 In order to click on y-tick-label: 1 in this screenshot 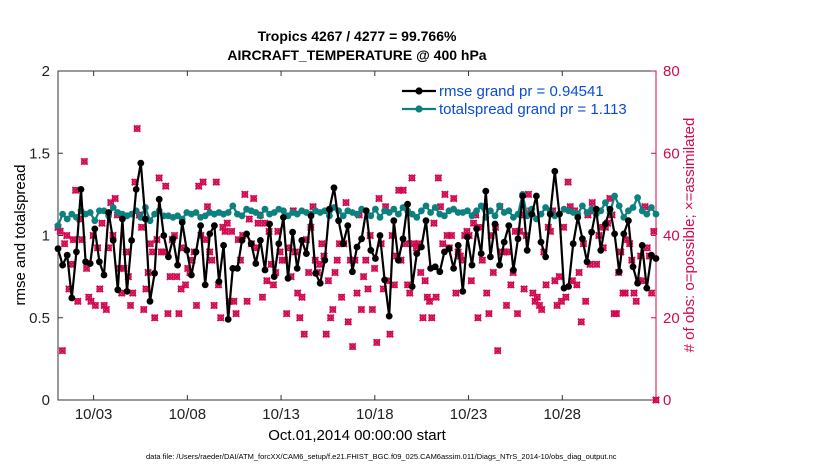, I will do `click(46, 236)`.